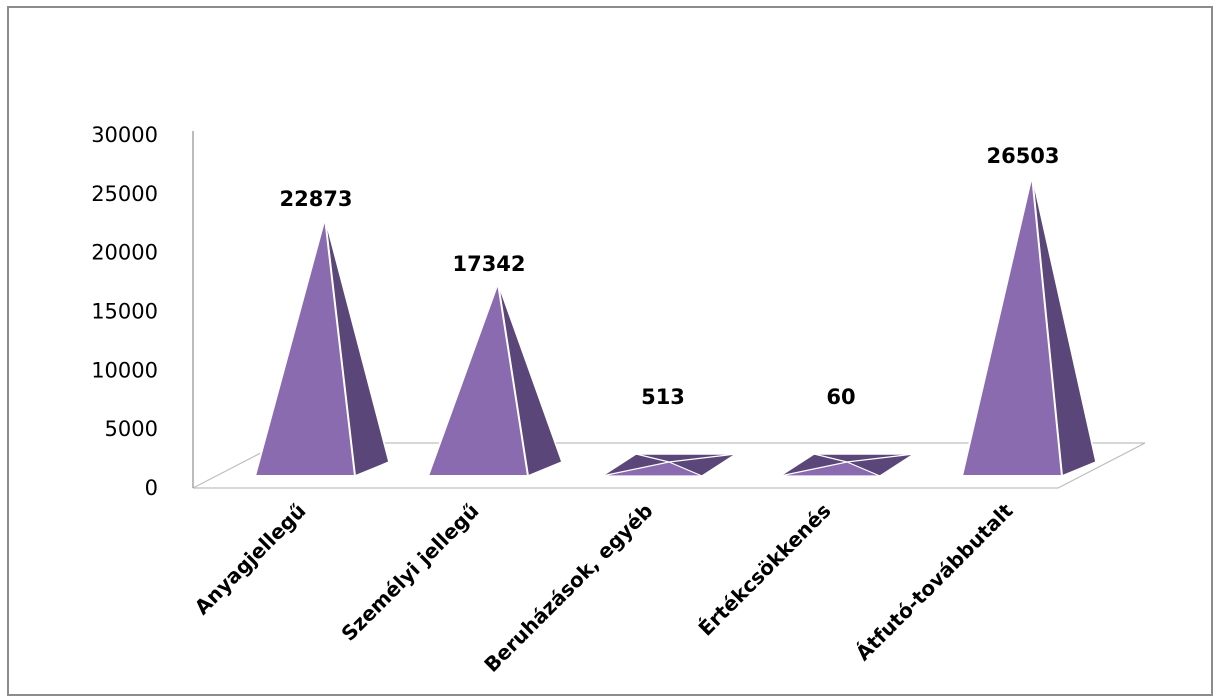 This screenshot has height=696, width=1221. Describe the element at coordinates (124, 135) in the screenshot. I see `y-tick-label: 30000` at that location.